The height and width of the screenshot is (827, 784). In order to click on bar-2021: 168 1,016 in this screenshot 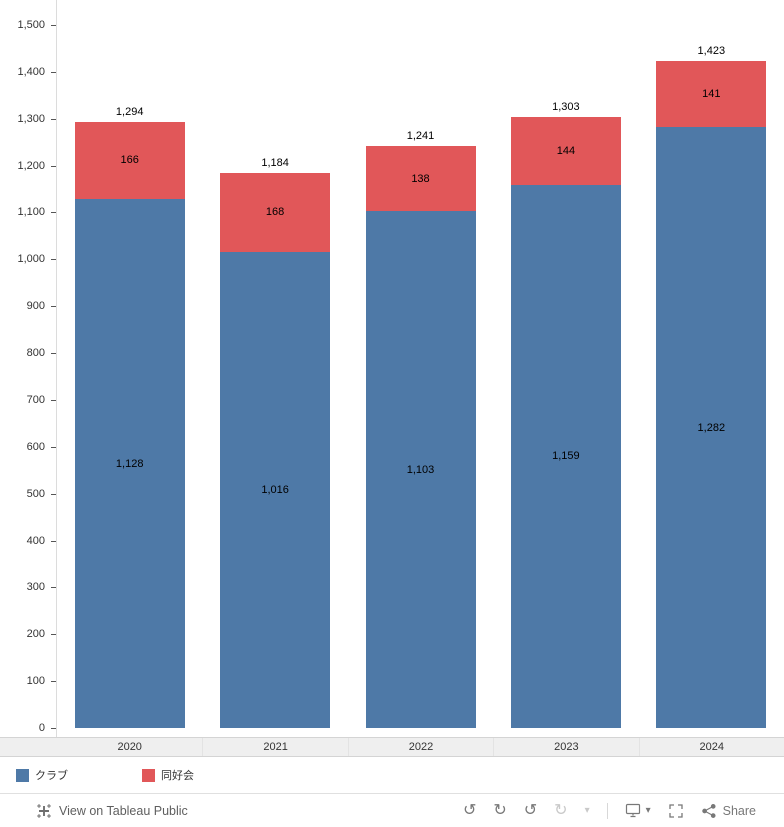, I will do `click(275, 450)`.